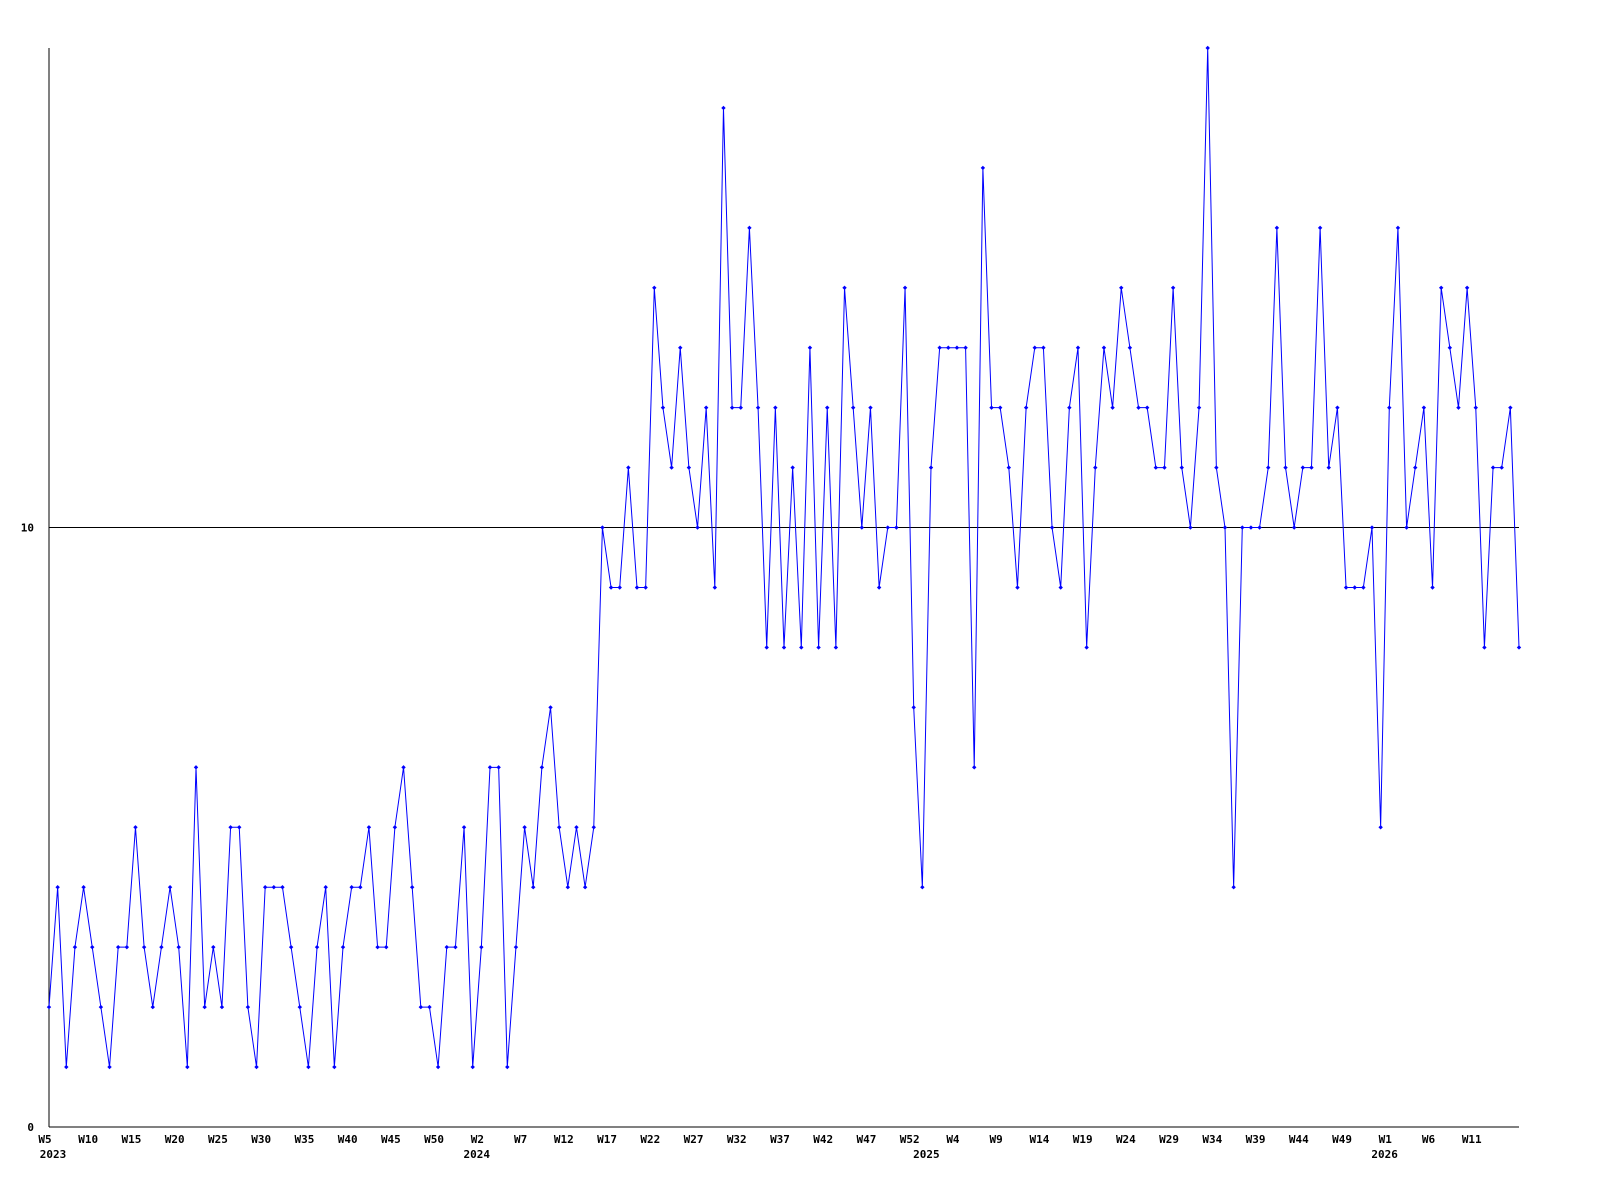  Describe the element at coordinates (476, 1154) in the screenshot. I see `x-group-label: 2024` at that location.